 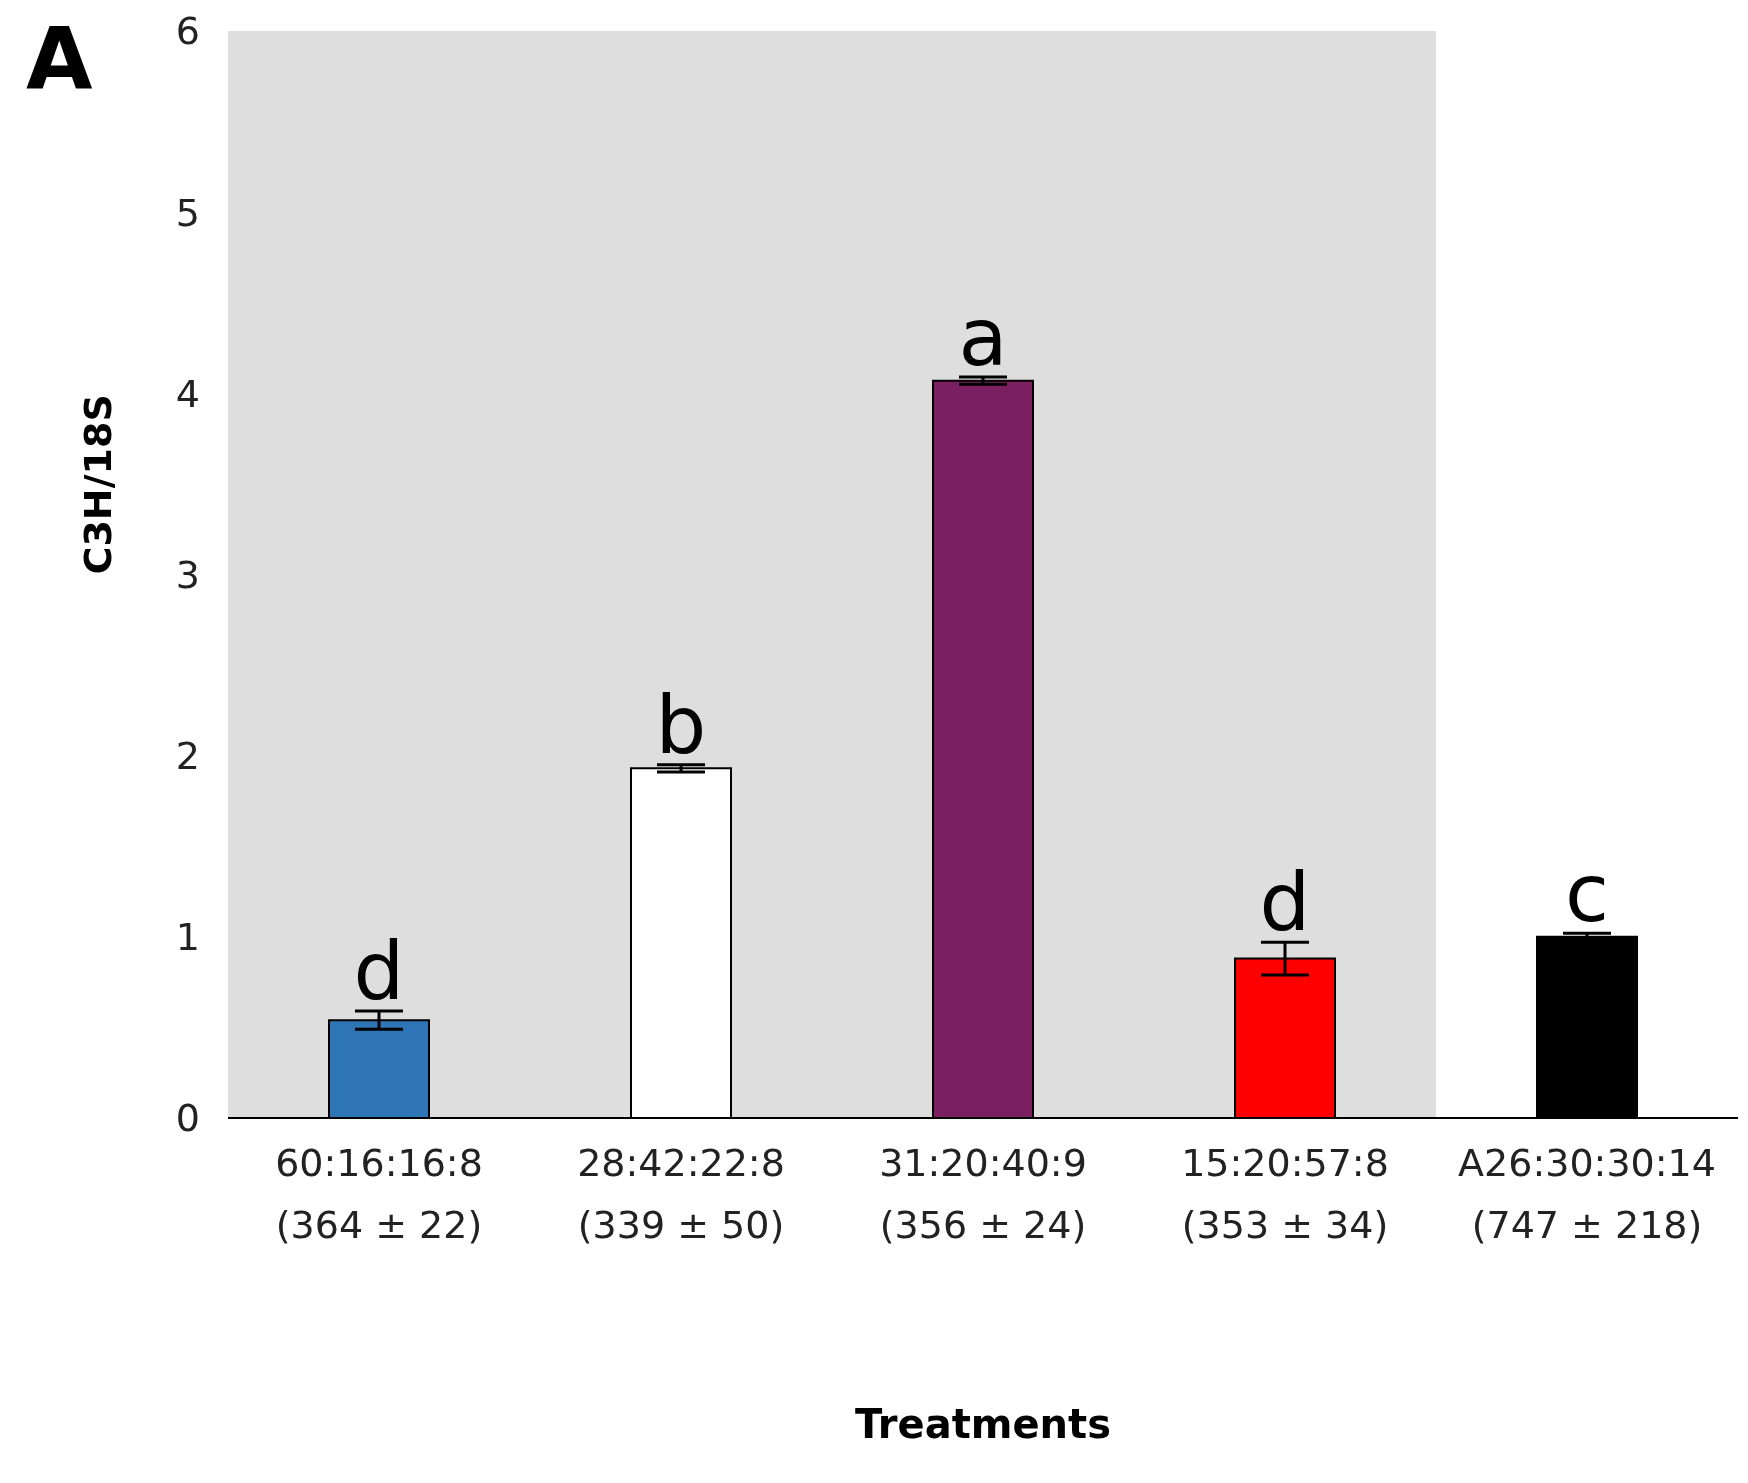 What do you see at coordinates (187, 937) in the screenshot?
I see `y-tick-label: 1` at bounding box center [187, 937].